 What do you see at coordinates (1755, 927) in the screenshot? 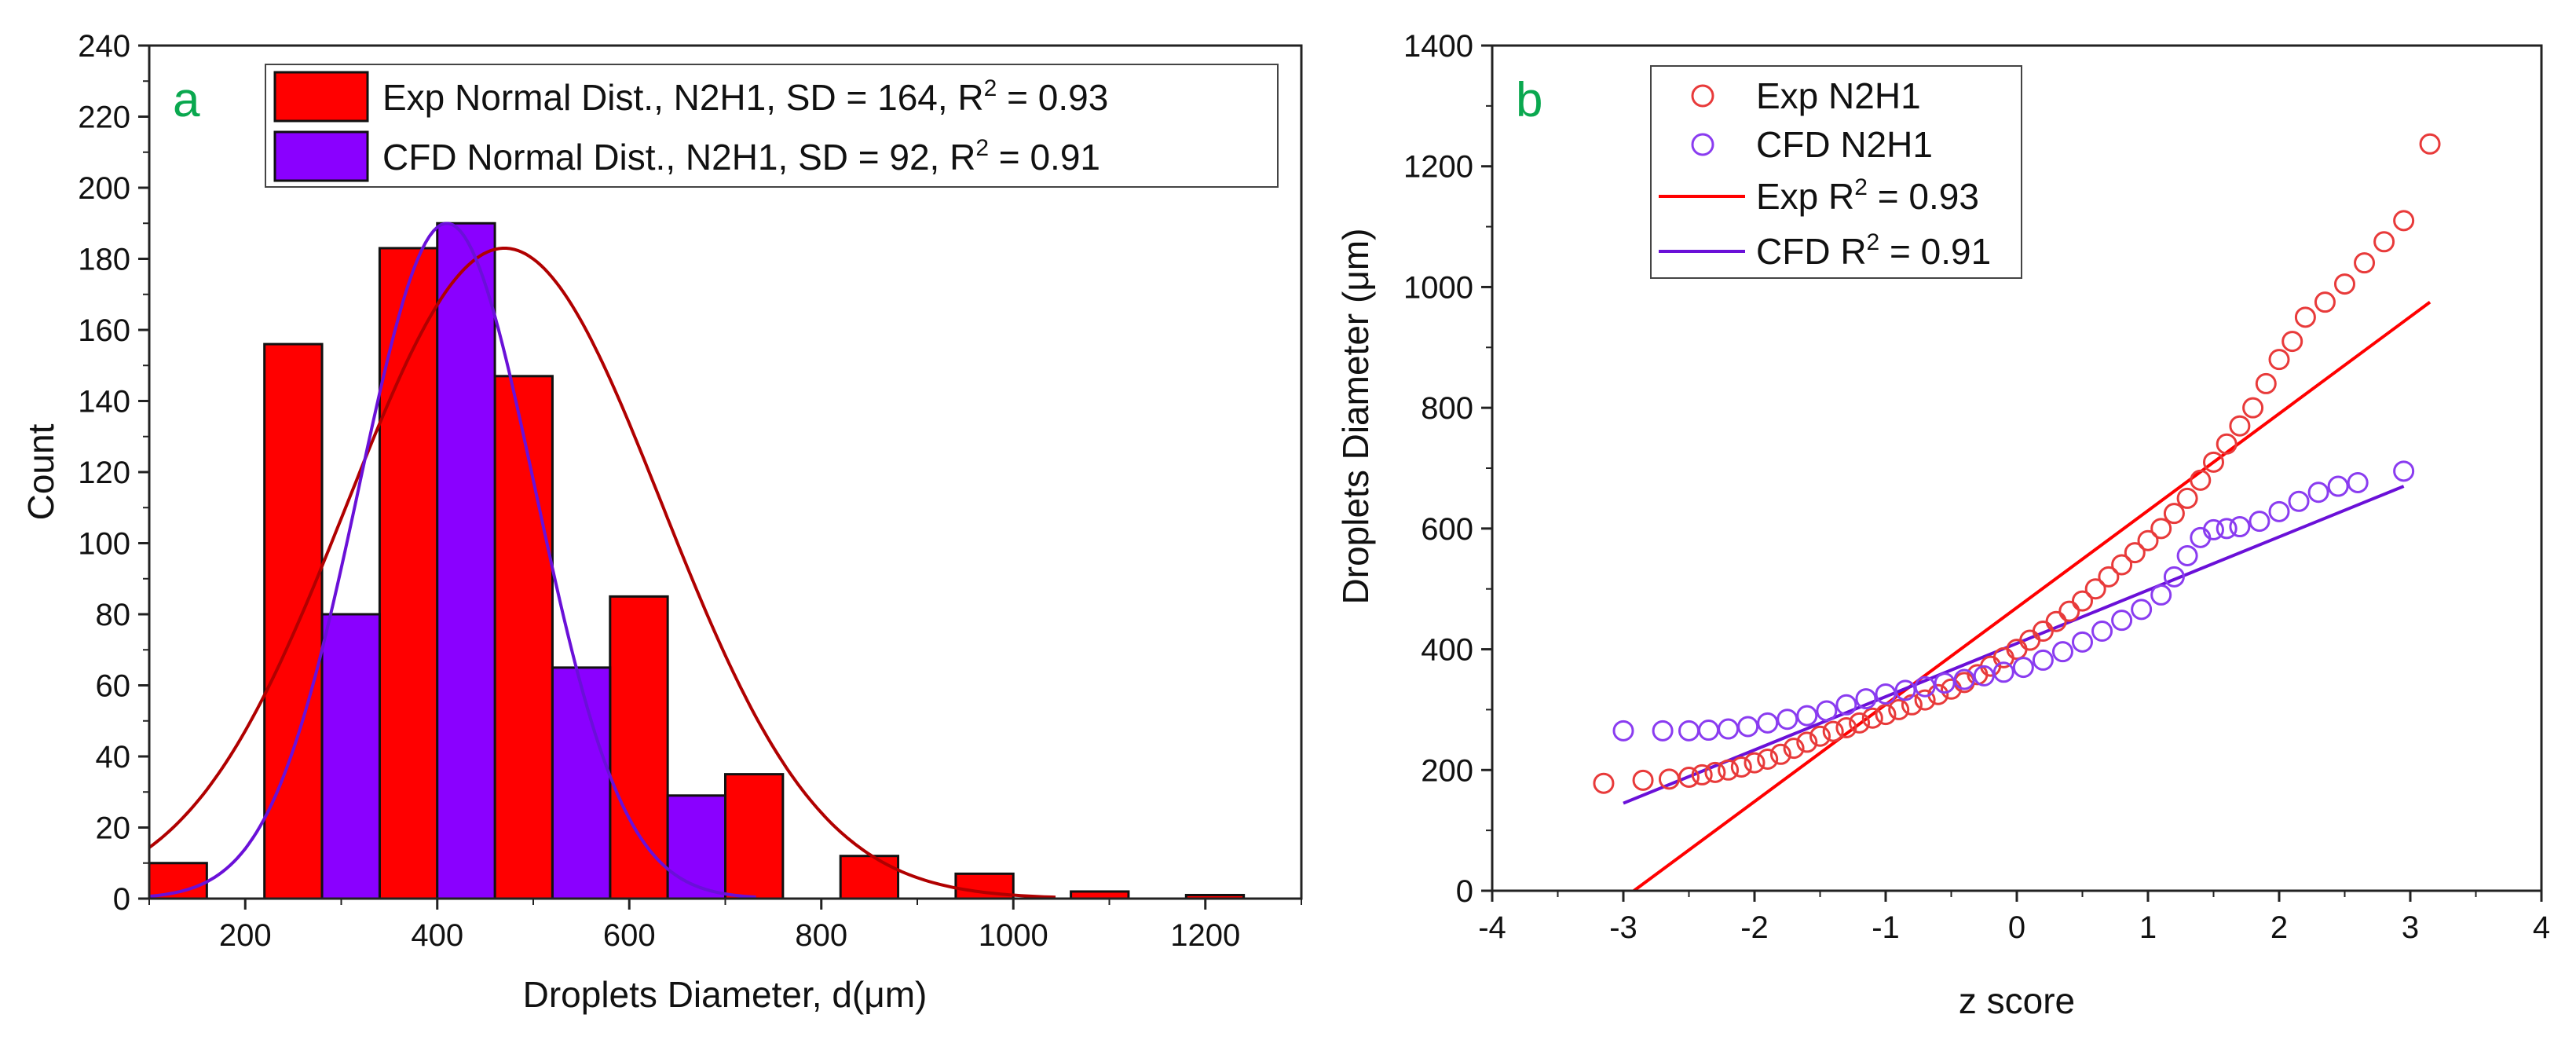
I see `panel-b-x-tick-label: -2` at bounding box center [1755, 927].